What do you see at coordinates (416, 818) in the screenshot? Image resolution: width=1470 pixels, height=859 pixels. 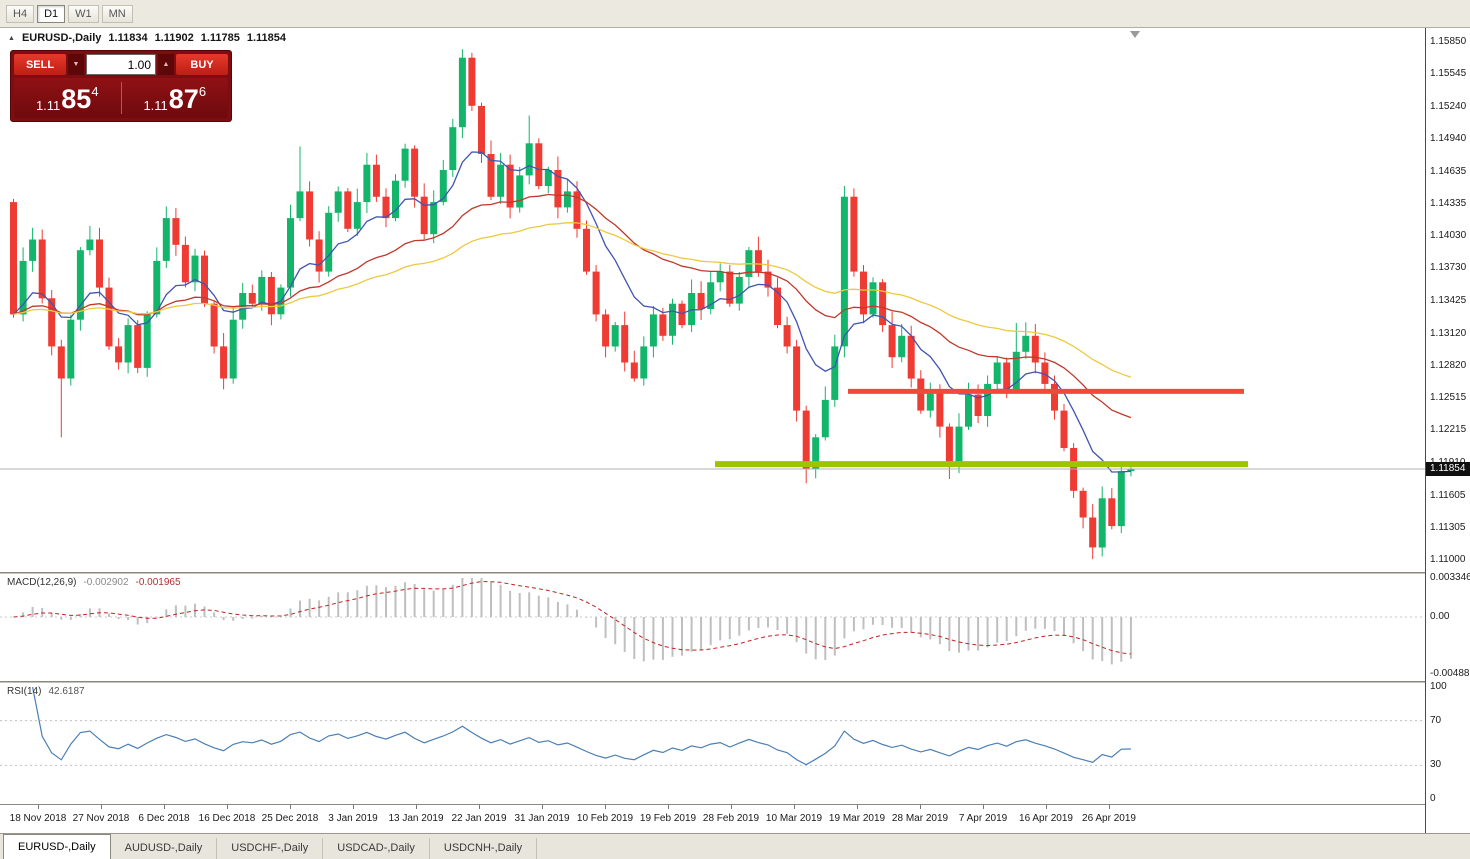 I see `date-axis-label: 13 Jan 2019` at bounding box center [416, 818].